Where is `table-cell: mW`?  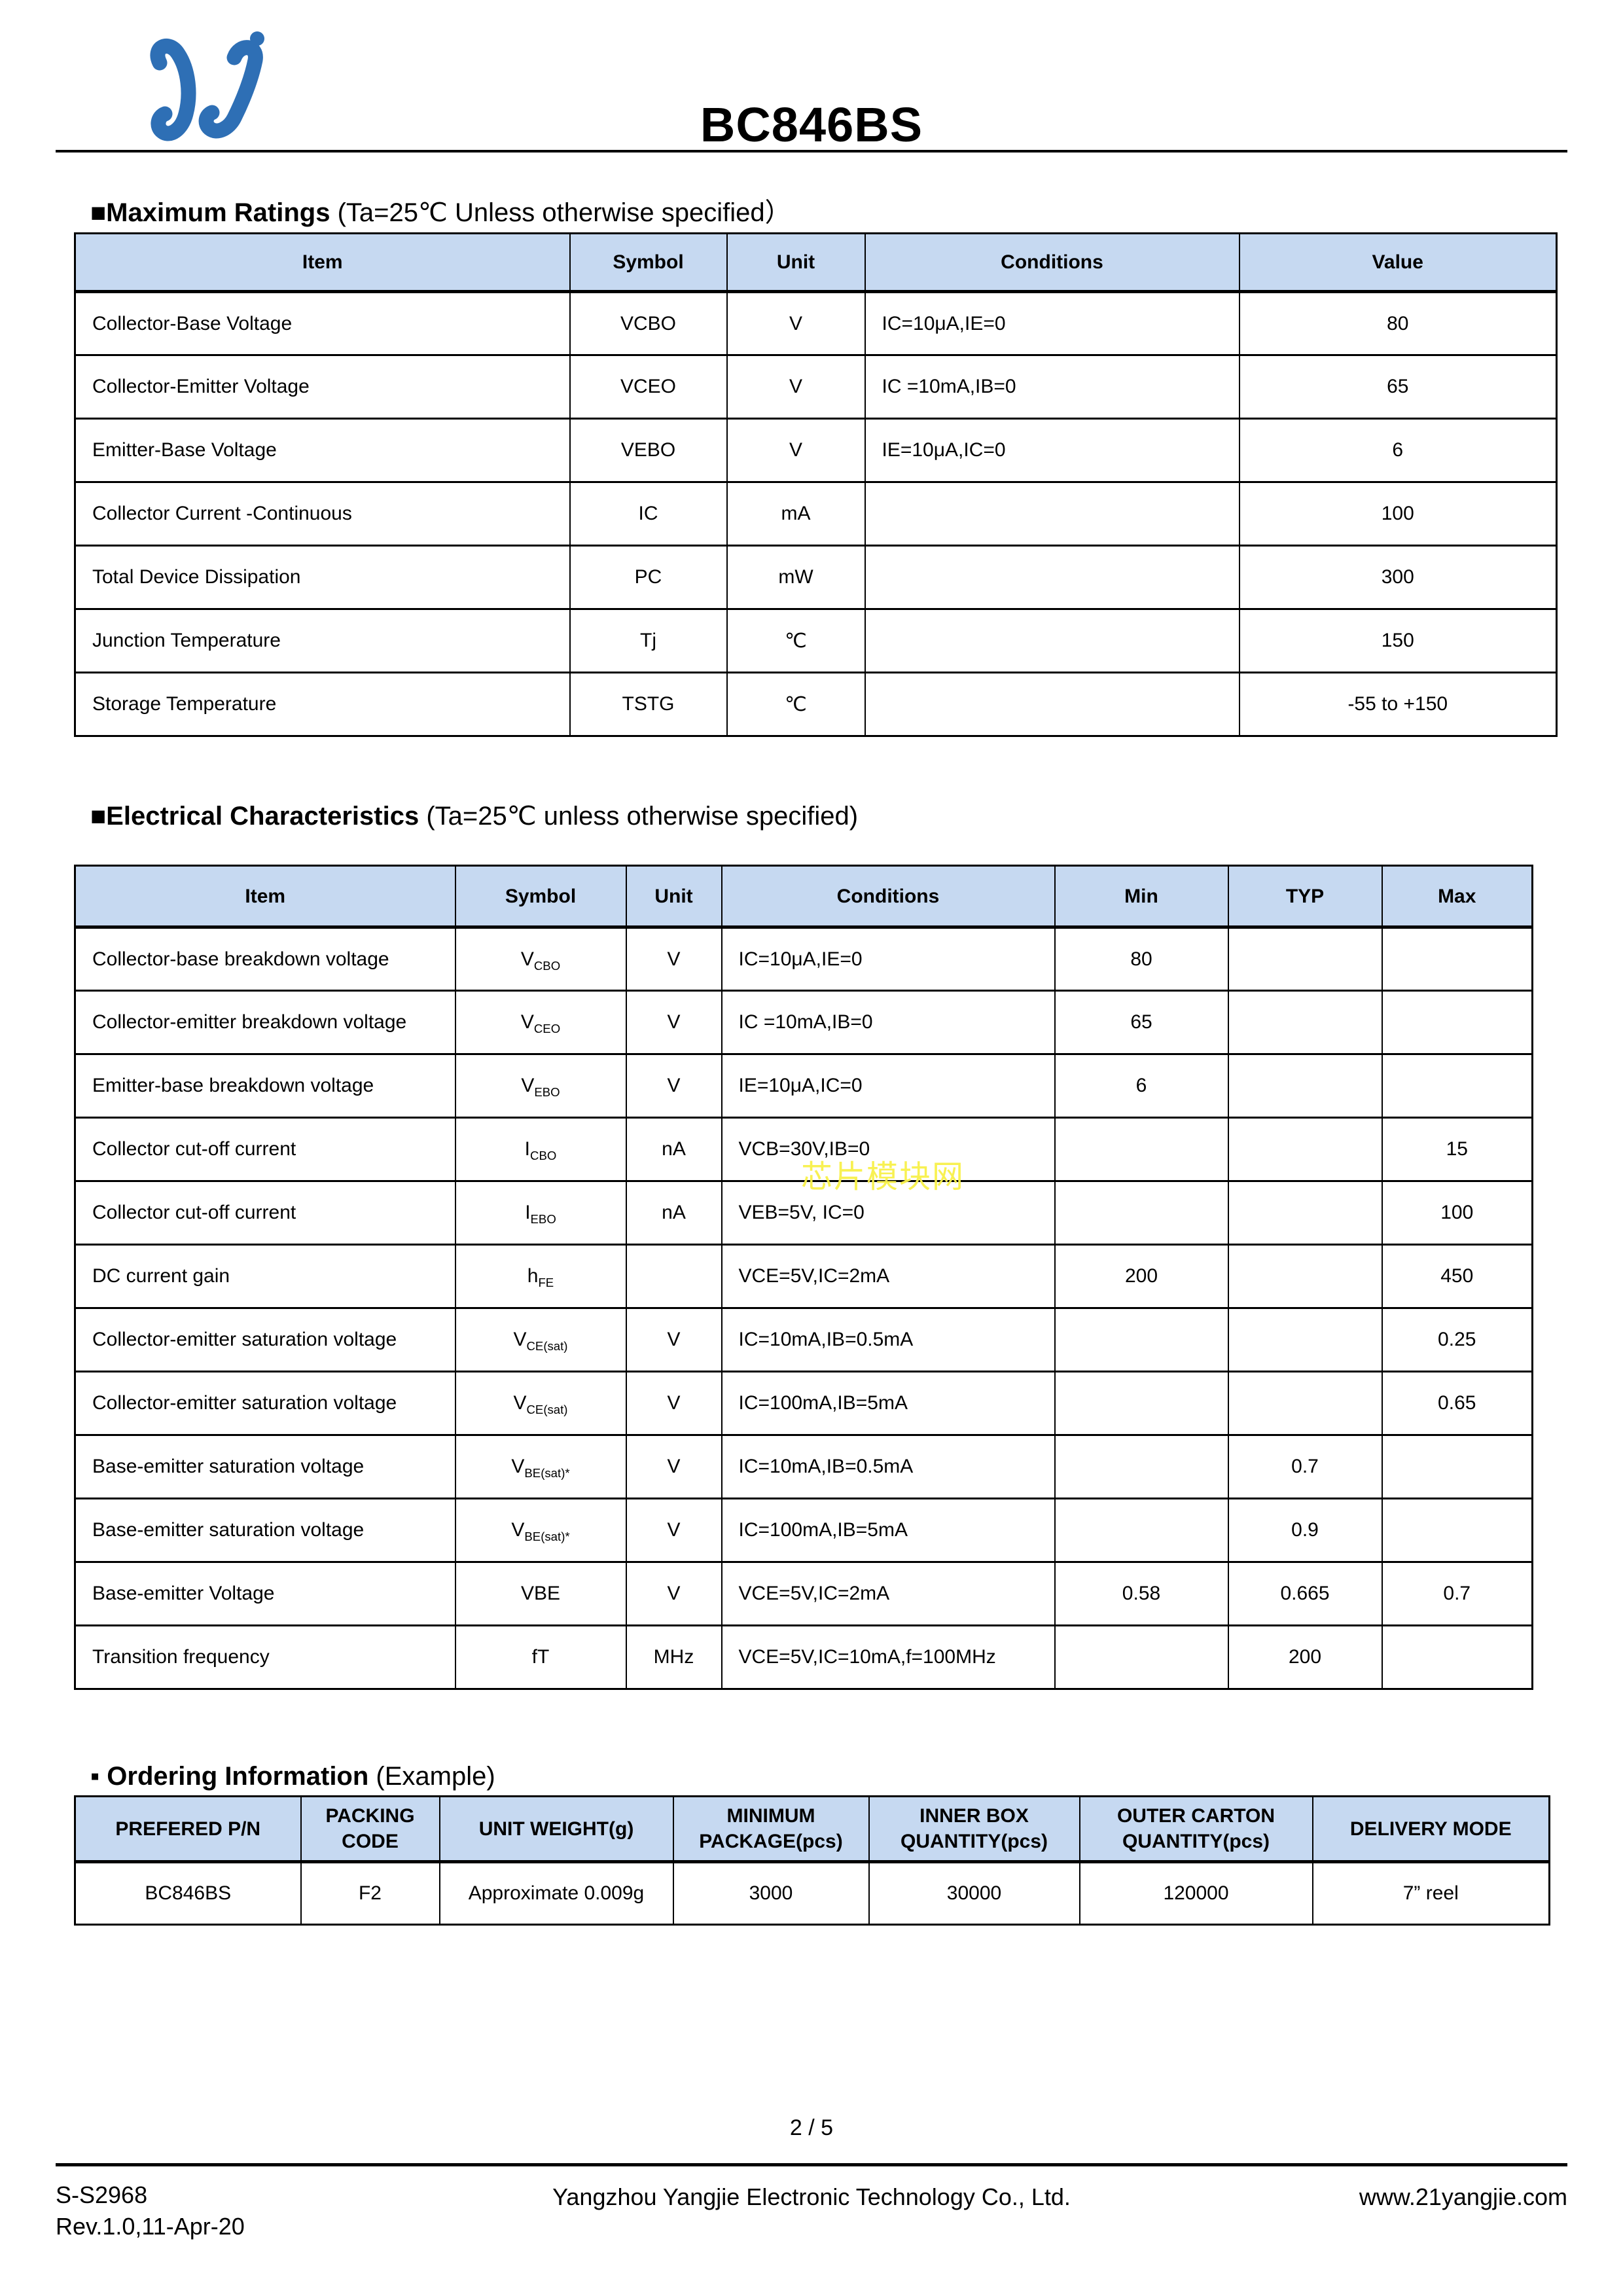
table-cell: mW is located at coordinates (796, 577).